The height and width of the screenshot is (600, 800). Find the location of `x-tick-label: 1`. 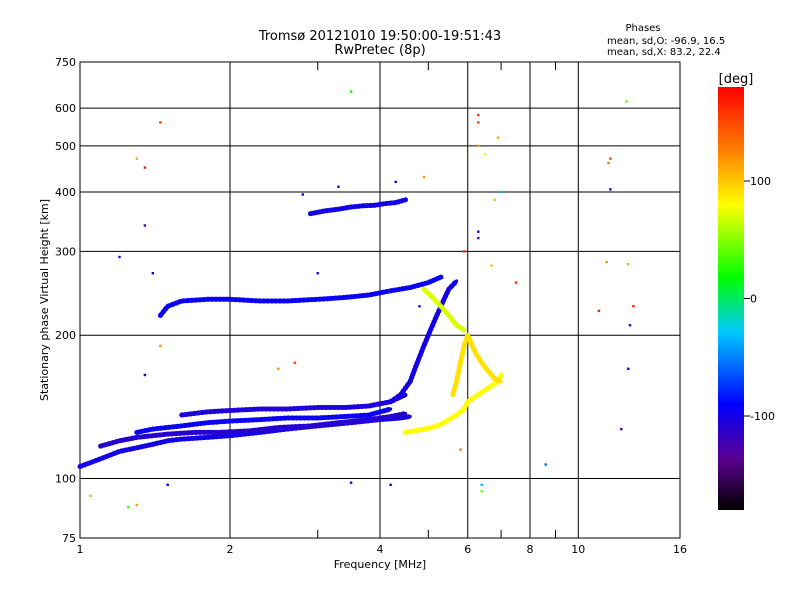

x-tick-label: 1 is located at coordinates (80, 549).